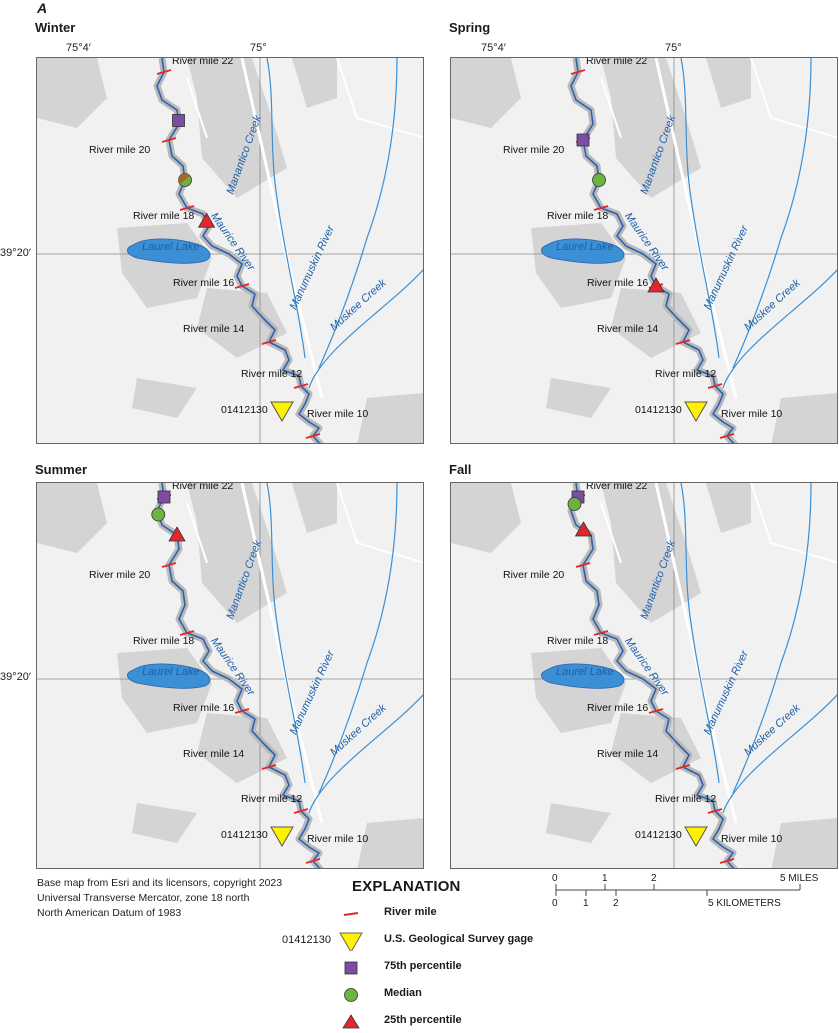  Describe the element at coordinates (410, 912) in the screenshot. I see `legend-river-mile-label: River mile` at that location.